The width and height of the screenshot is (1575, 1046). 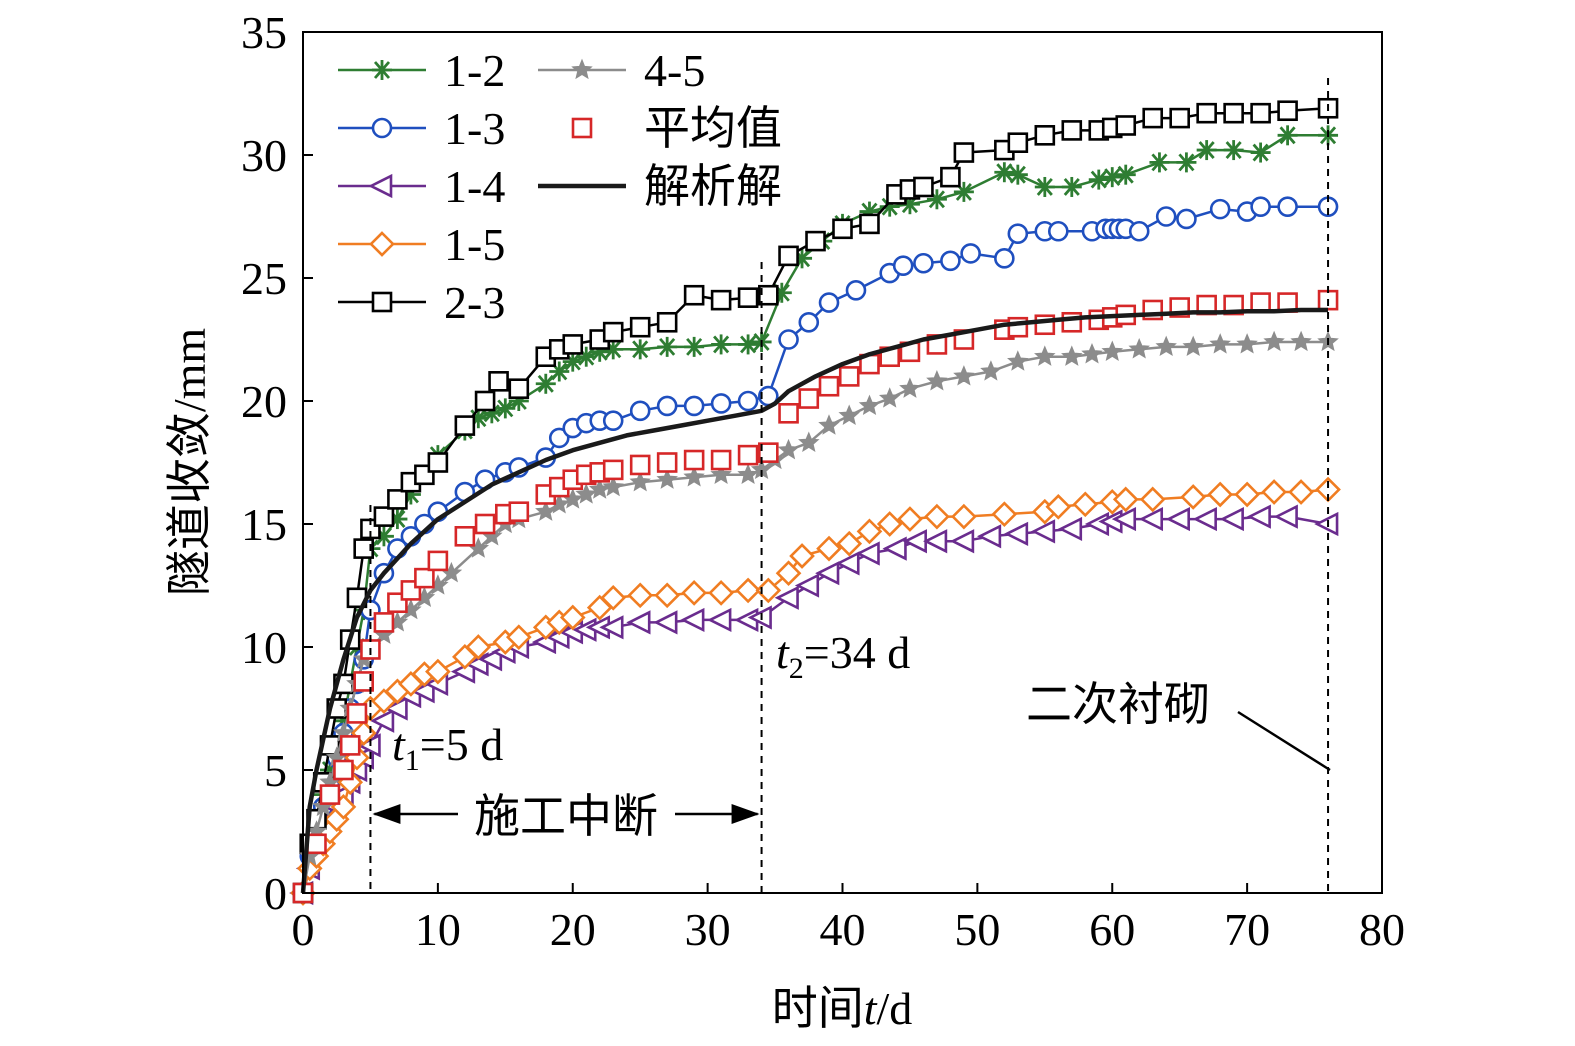 I want to click on legend-item-1-2: 1-2, so click(x=421, y=70).